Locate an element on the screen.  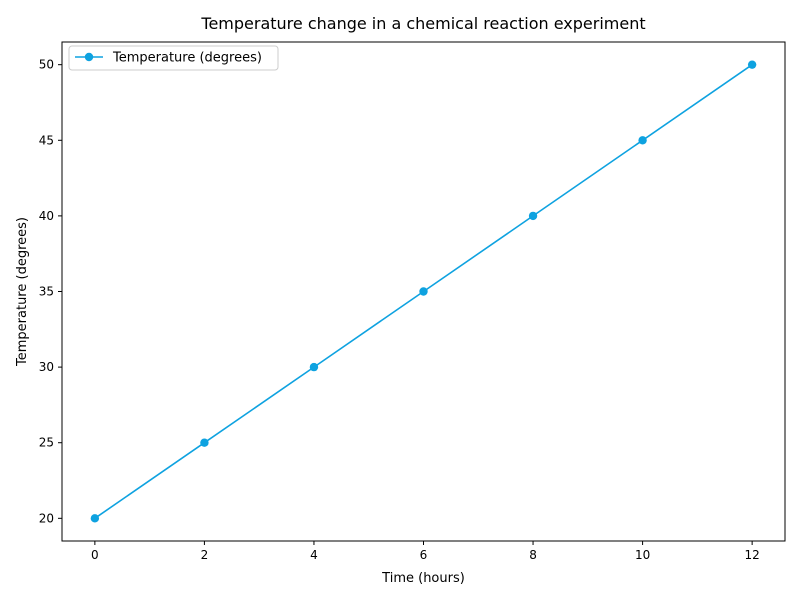
y-tick-label: 20 is located at coordinates (46, 518).